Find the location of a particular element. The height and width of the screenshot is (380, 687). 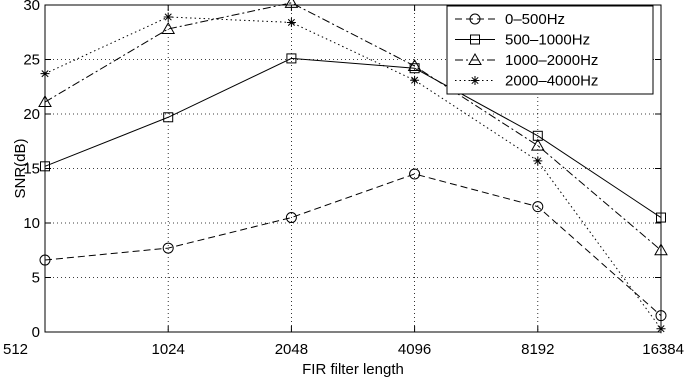

legend-entry: 500–1000Hz is located at coordinates (522, 40).